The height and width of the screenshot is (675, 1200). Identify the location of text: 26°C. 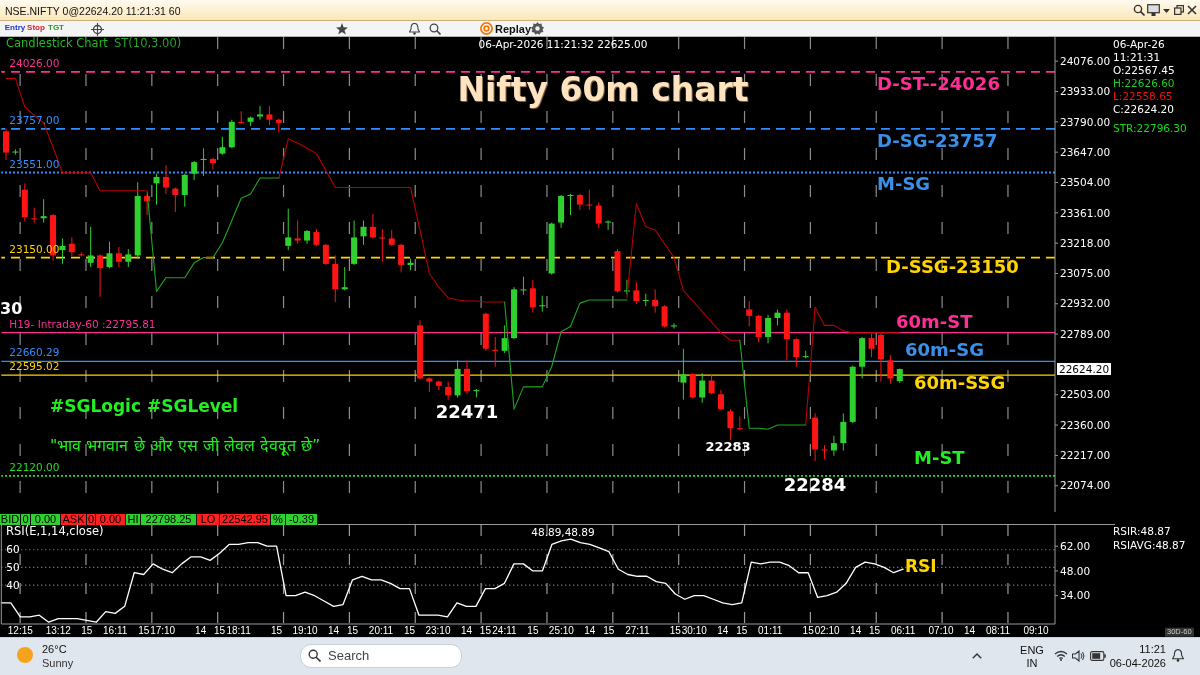
(54, 649).